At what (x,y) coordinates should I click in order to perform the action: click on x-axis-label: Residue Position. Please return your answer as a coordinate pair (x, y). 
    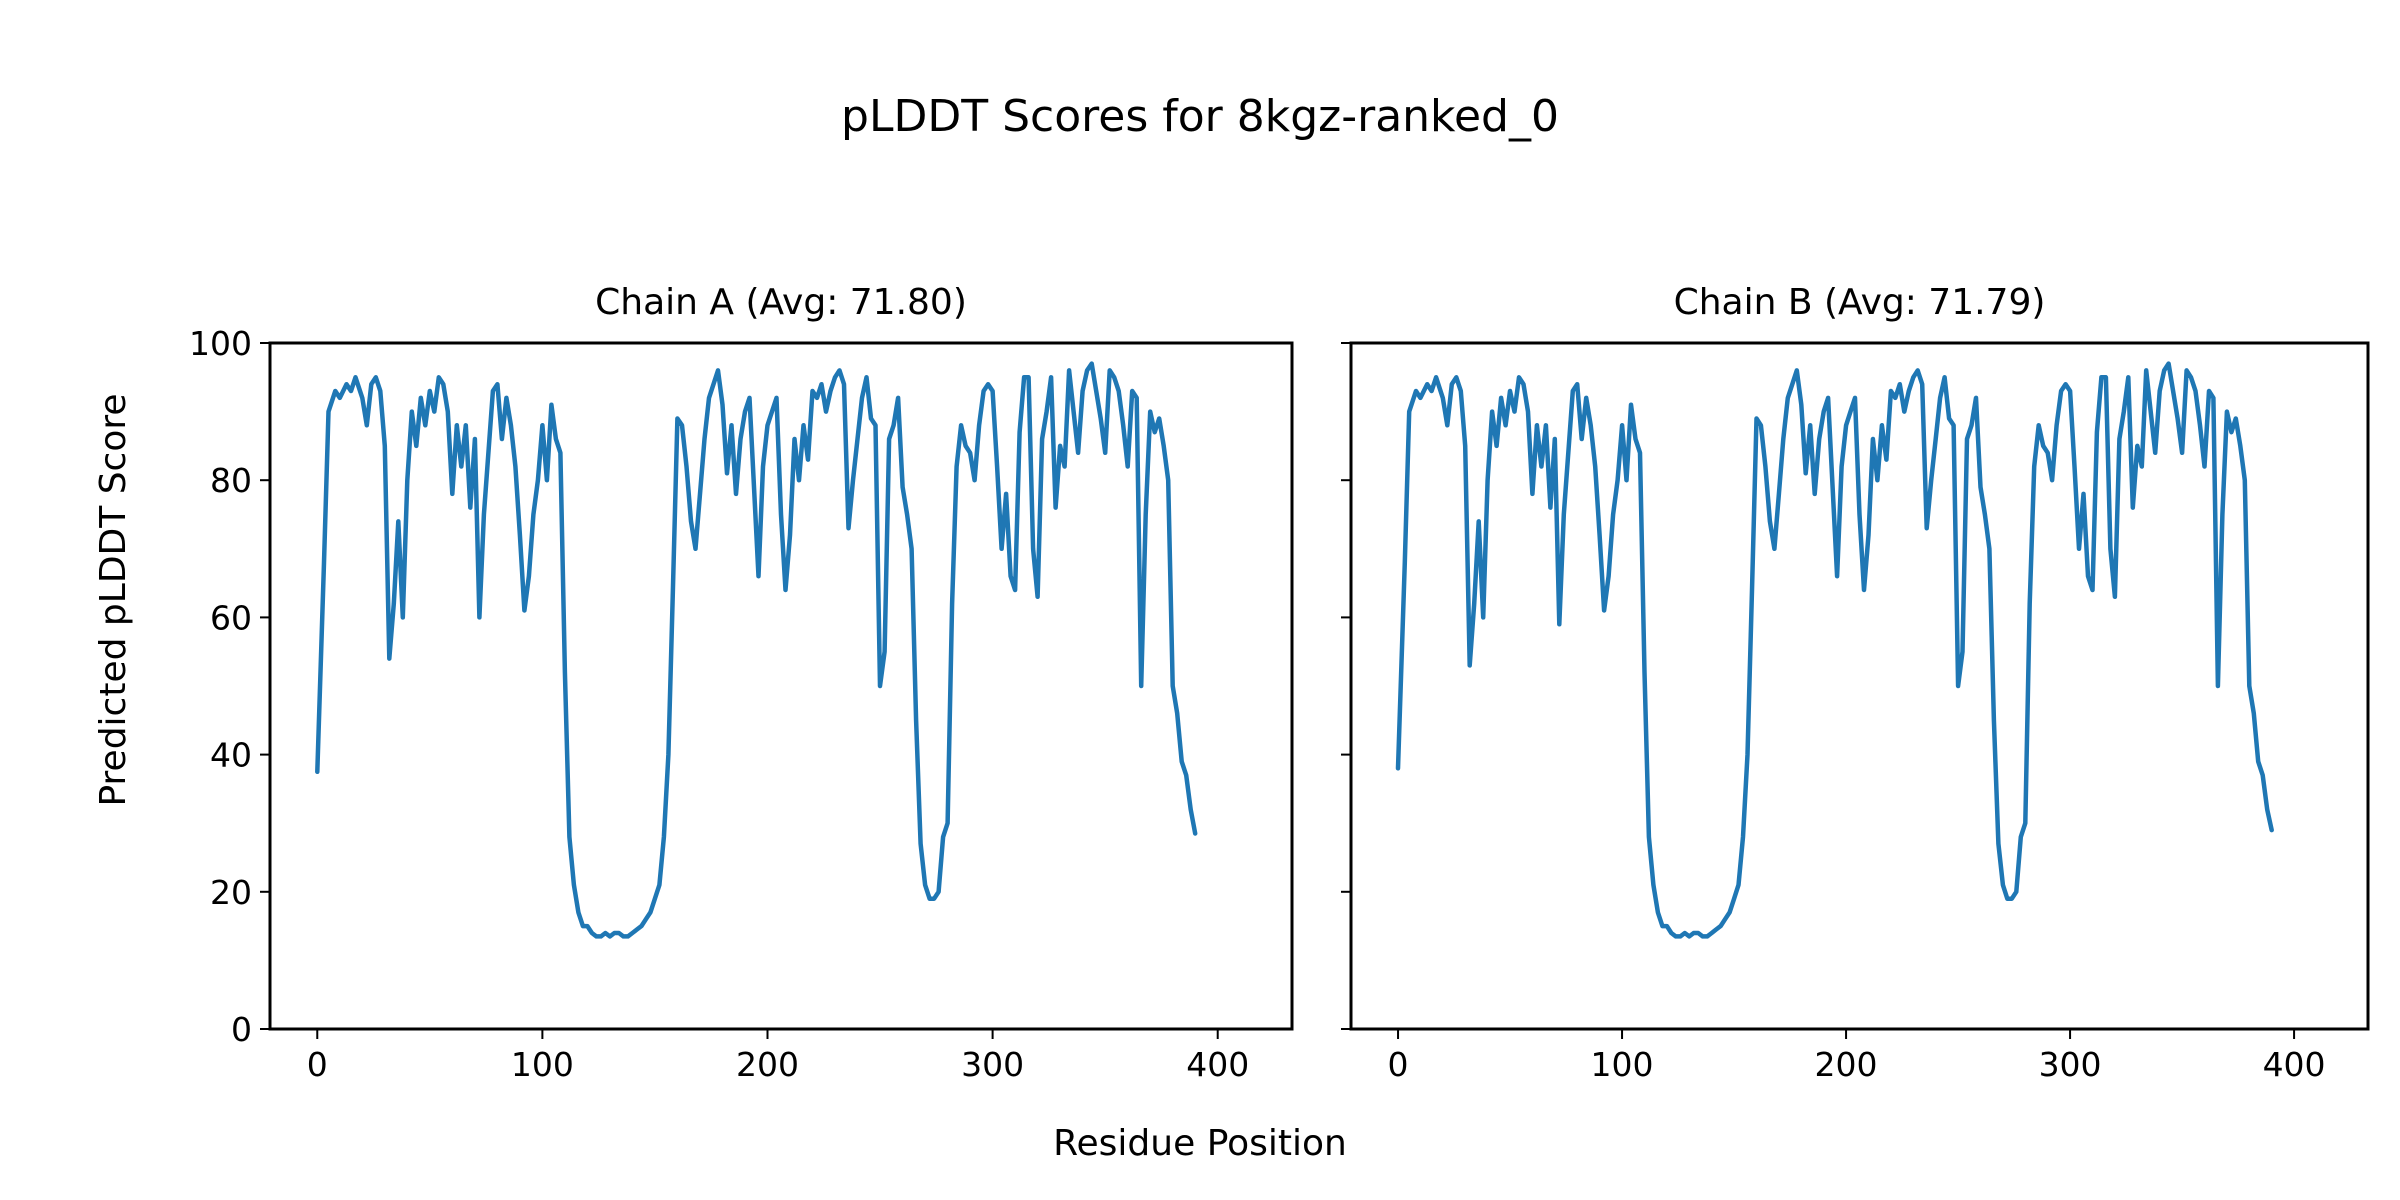
    Looking at the image, I should click on (1200, 1143).